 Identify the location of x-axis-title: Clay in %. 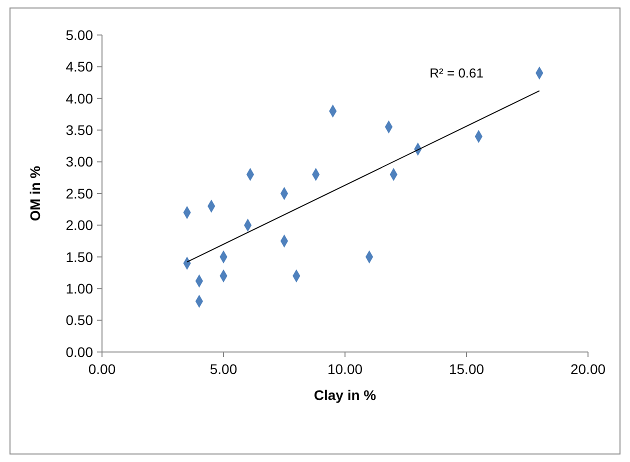
(345, 395).